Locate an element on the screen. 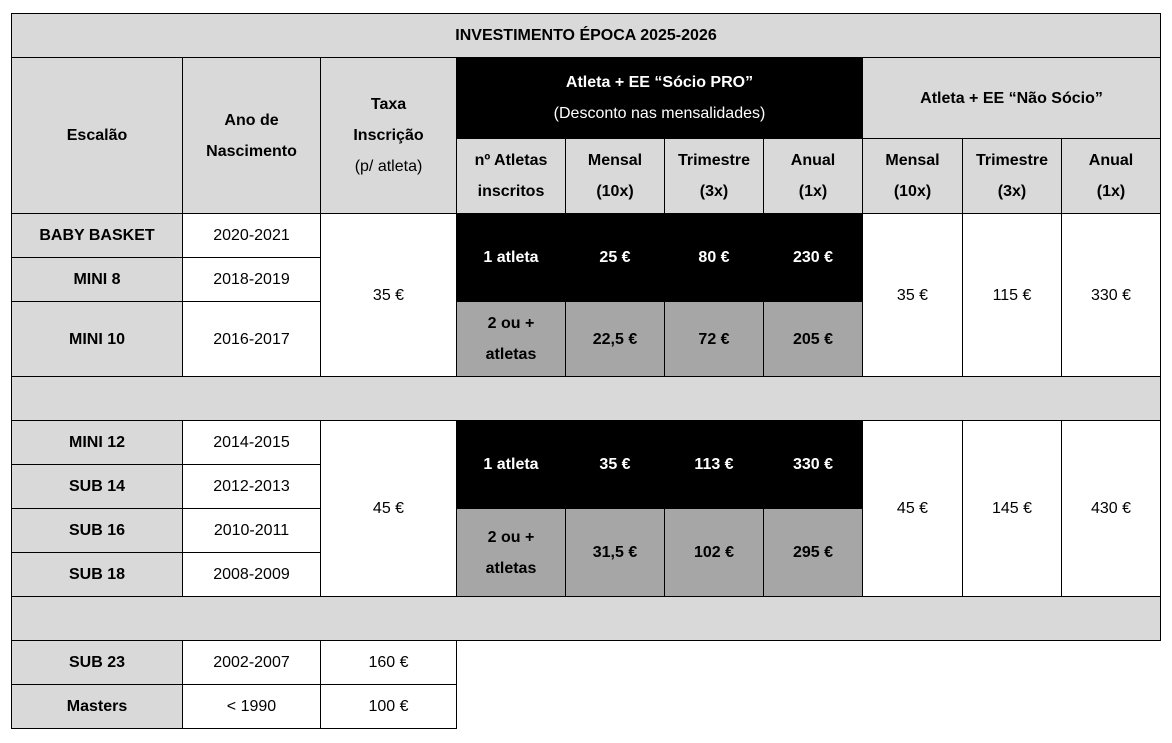  header-taxa-line3: (p/ atleta) is located at coordinates (388, 166).